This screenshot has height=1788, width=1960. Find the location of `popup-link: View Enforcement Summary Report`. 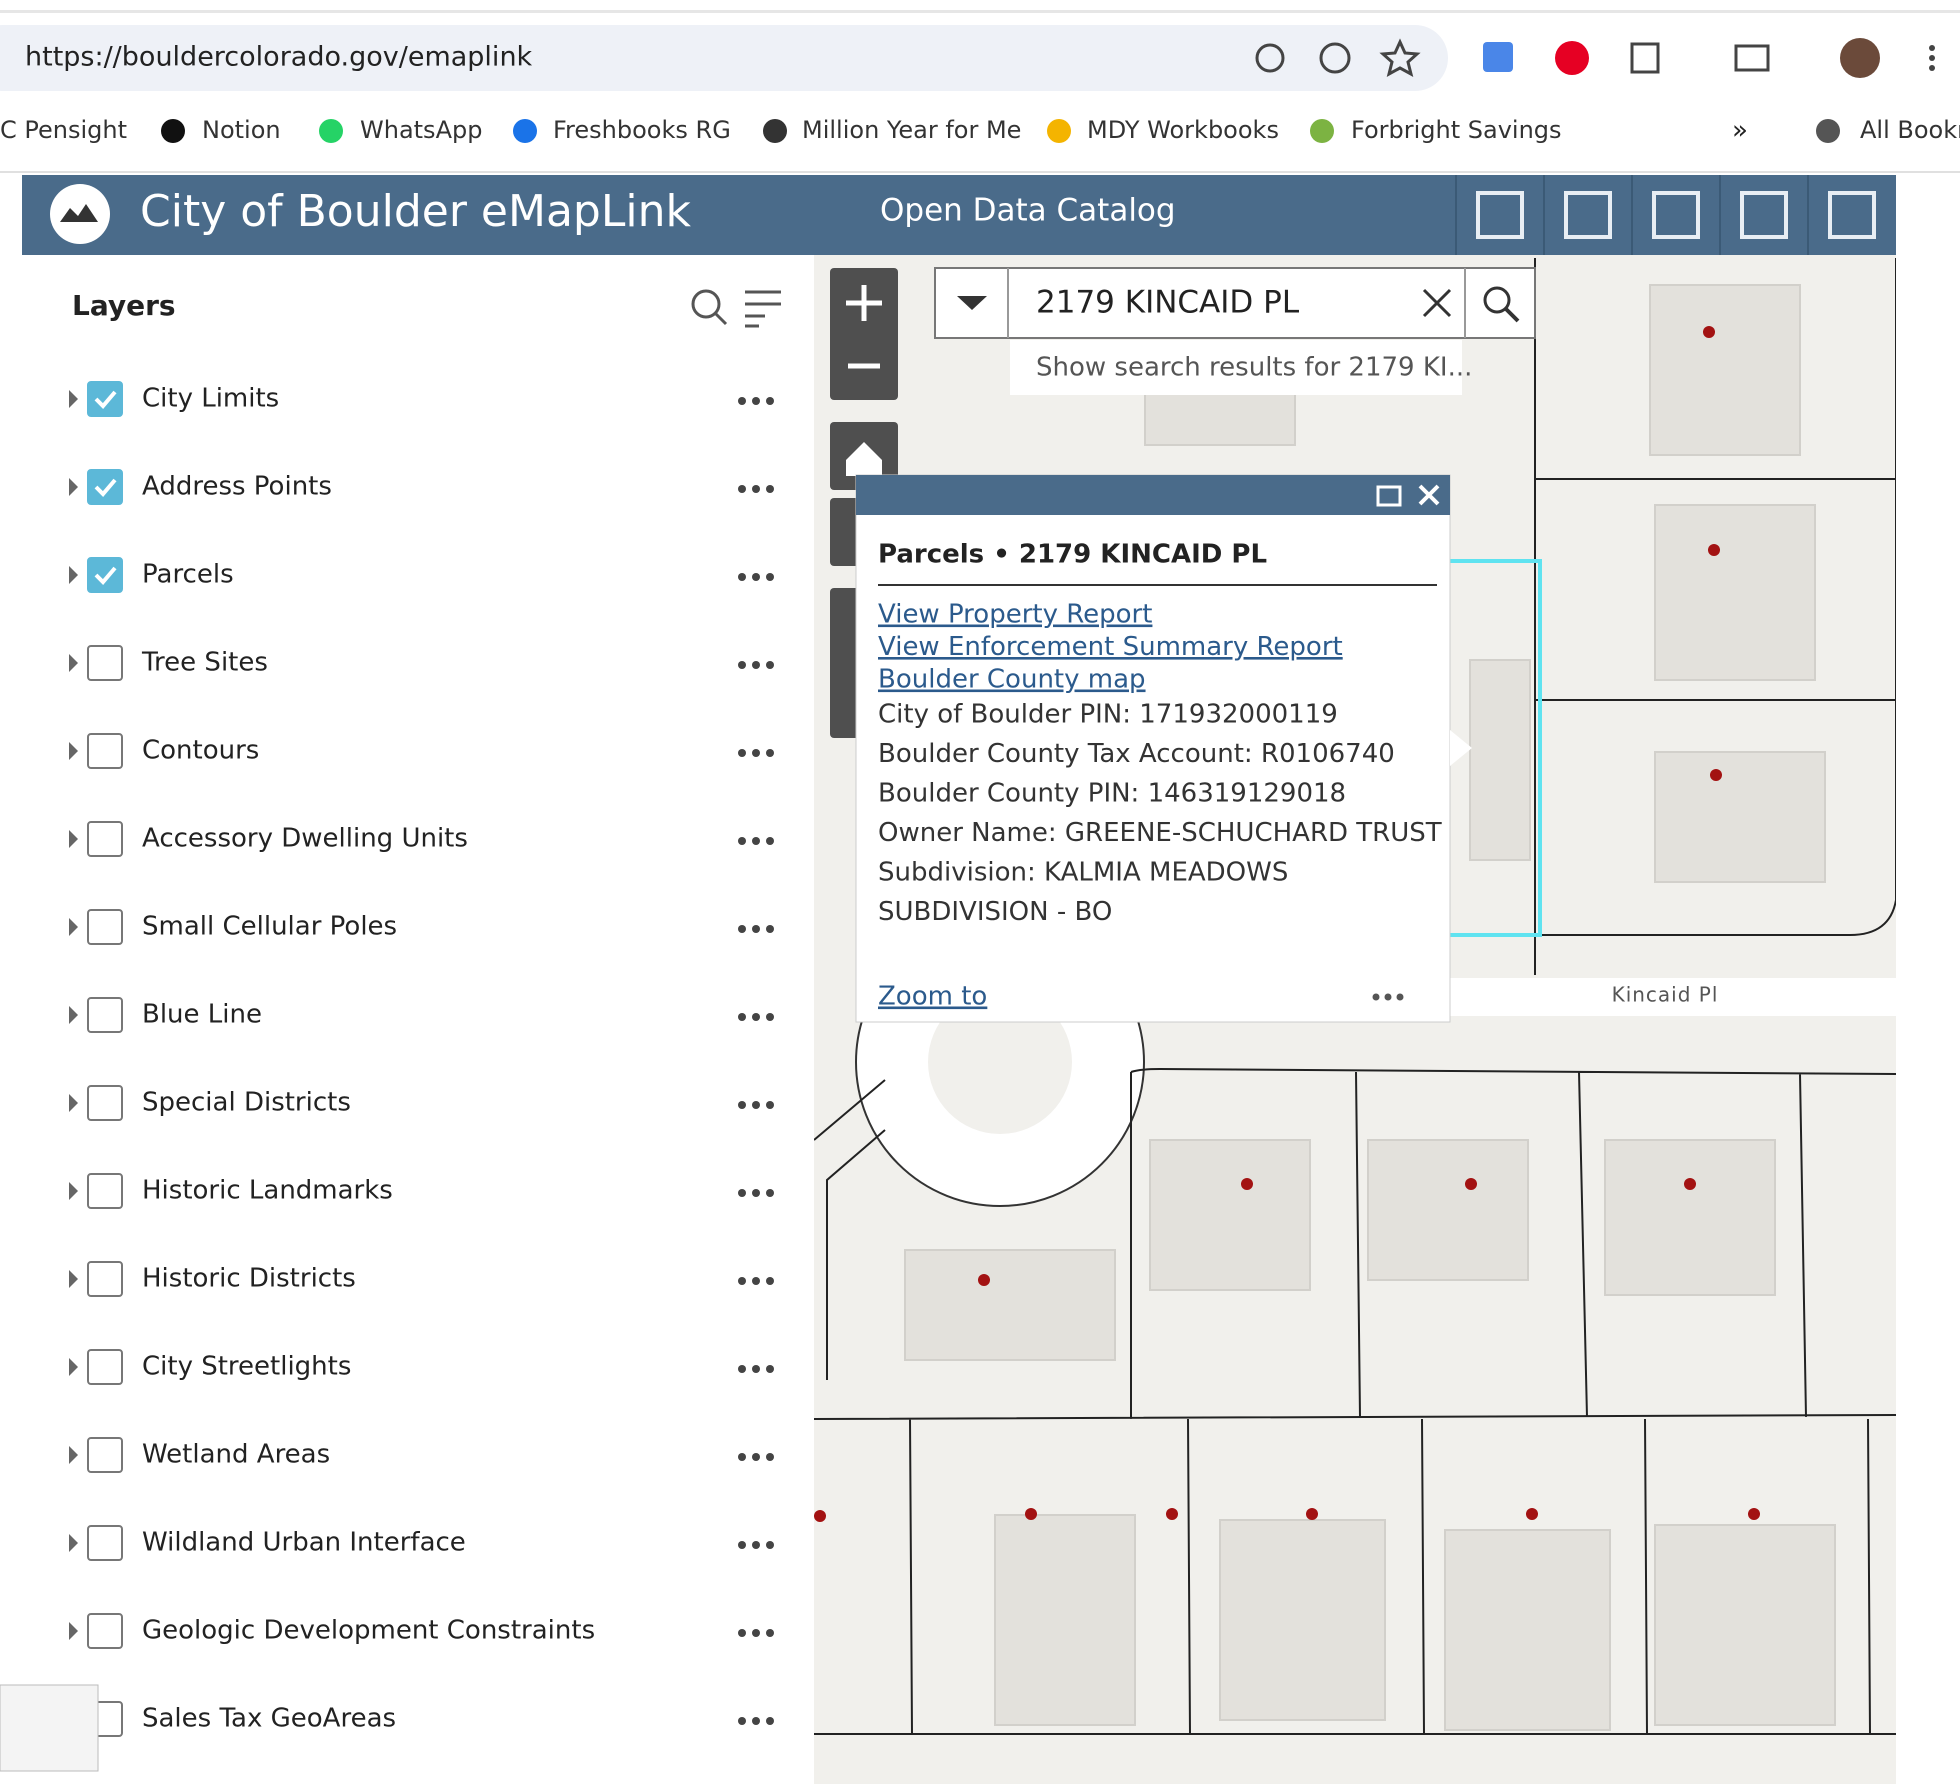

popup-link: View Enforcement Summary Report is located at coordinates (1110, 647).